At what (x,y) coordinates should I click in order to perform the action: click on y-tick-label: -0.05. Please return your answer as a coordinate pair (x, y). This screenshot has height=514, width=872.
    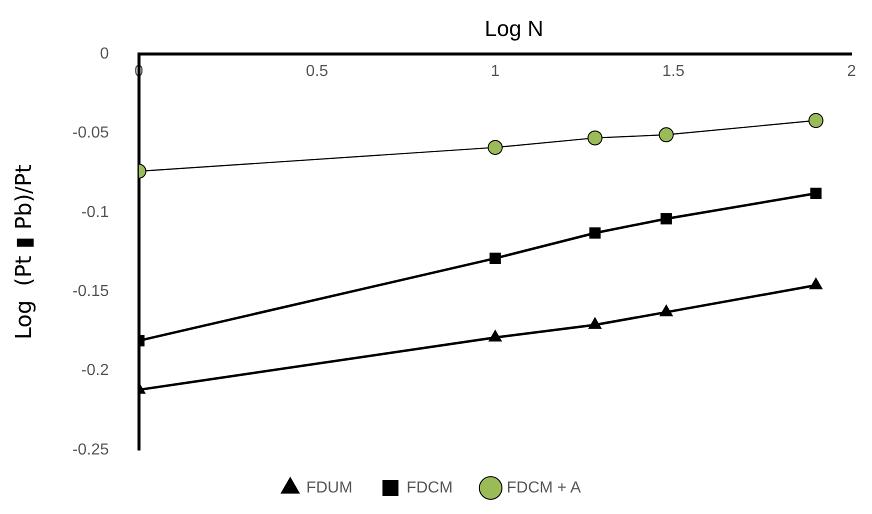
    Looking at the image, I should click on (90, 133).